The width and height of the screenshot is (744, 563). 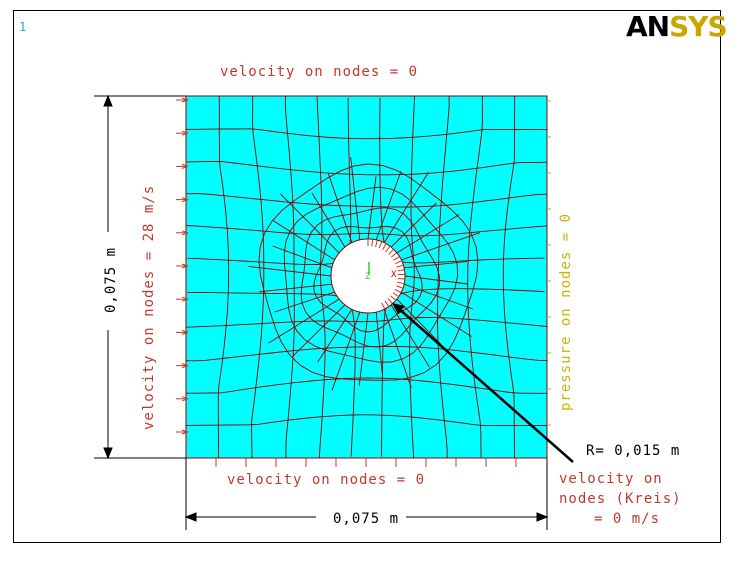 I want to click on circle-bc-label-line2: nodes (Kreis), so click(x=620, y=499).